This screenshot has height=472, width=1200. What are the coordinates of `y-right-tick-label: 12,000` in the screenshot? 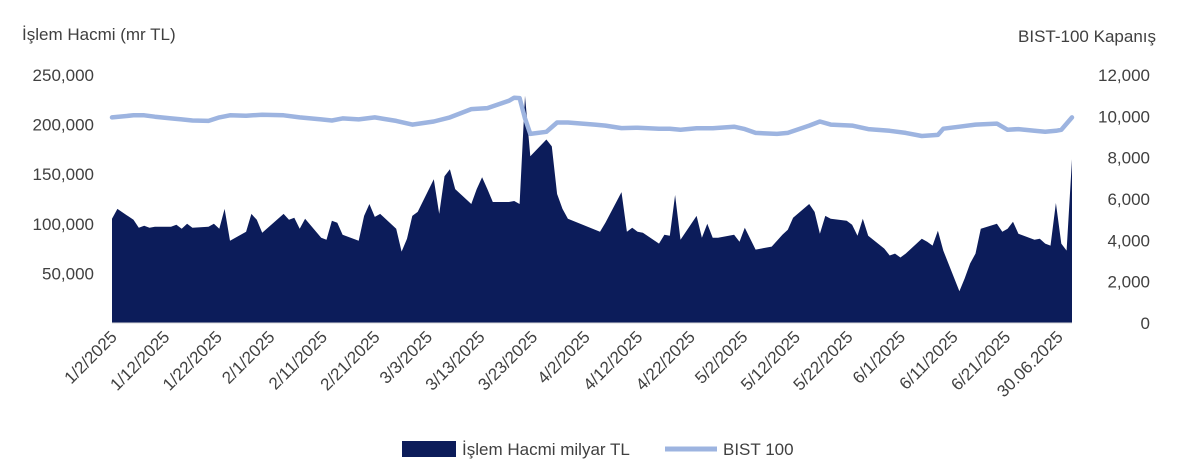 It's located at (1124, 75).